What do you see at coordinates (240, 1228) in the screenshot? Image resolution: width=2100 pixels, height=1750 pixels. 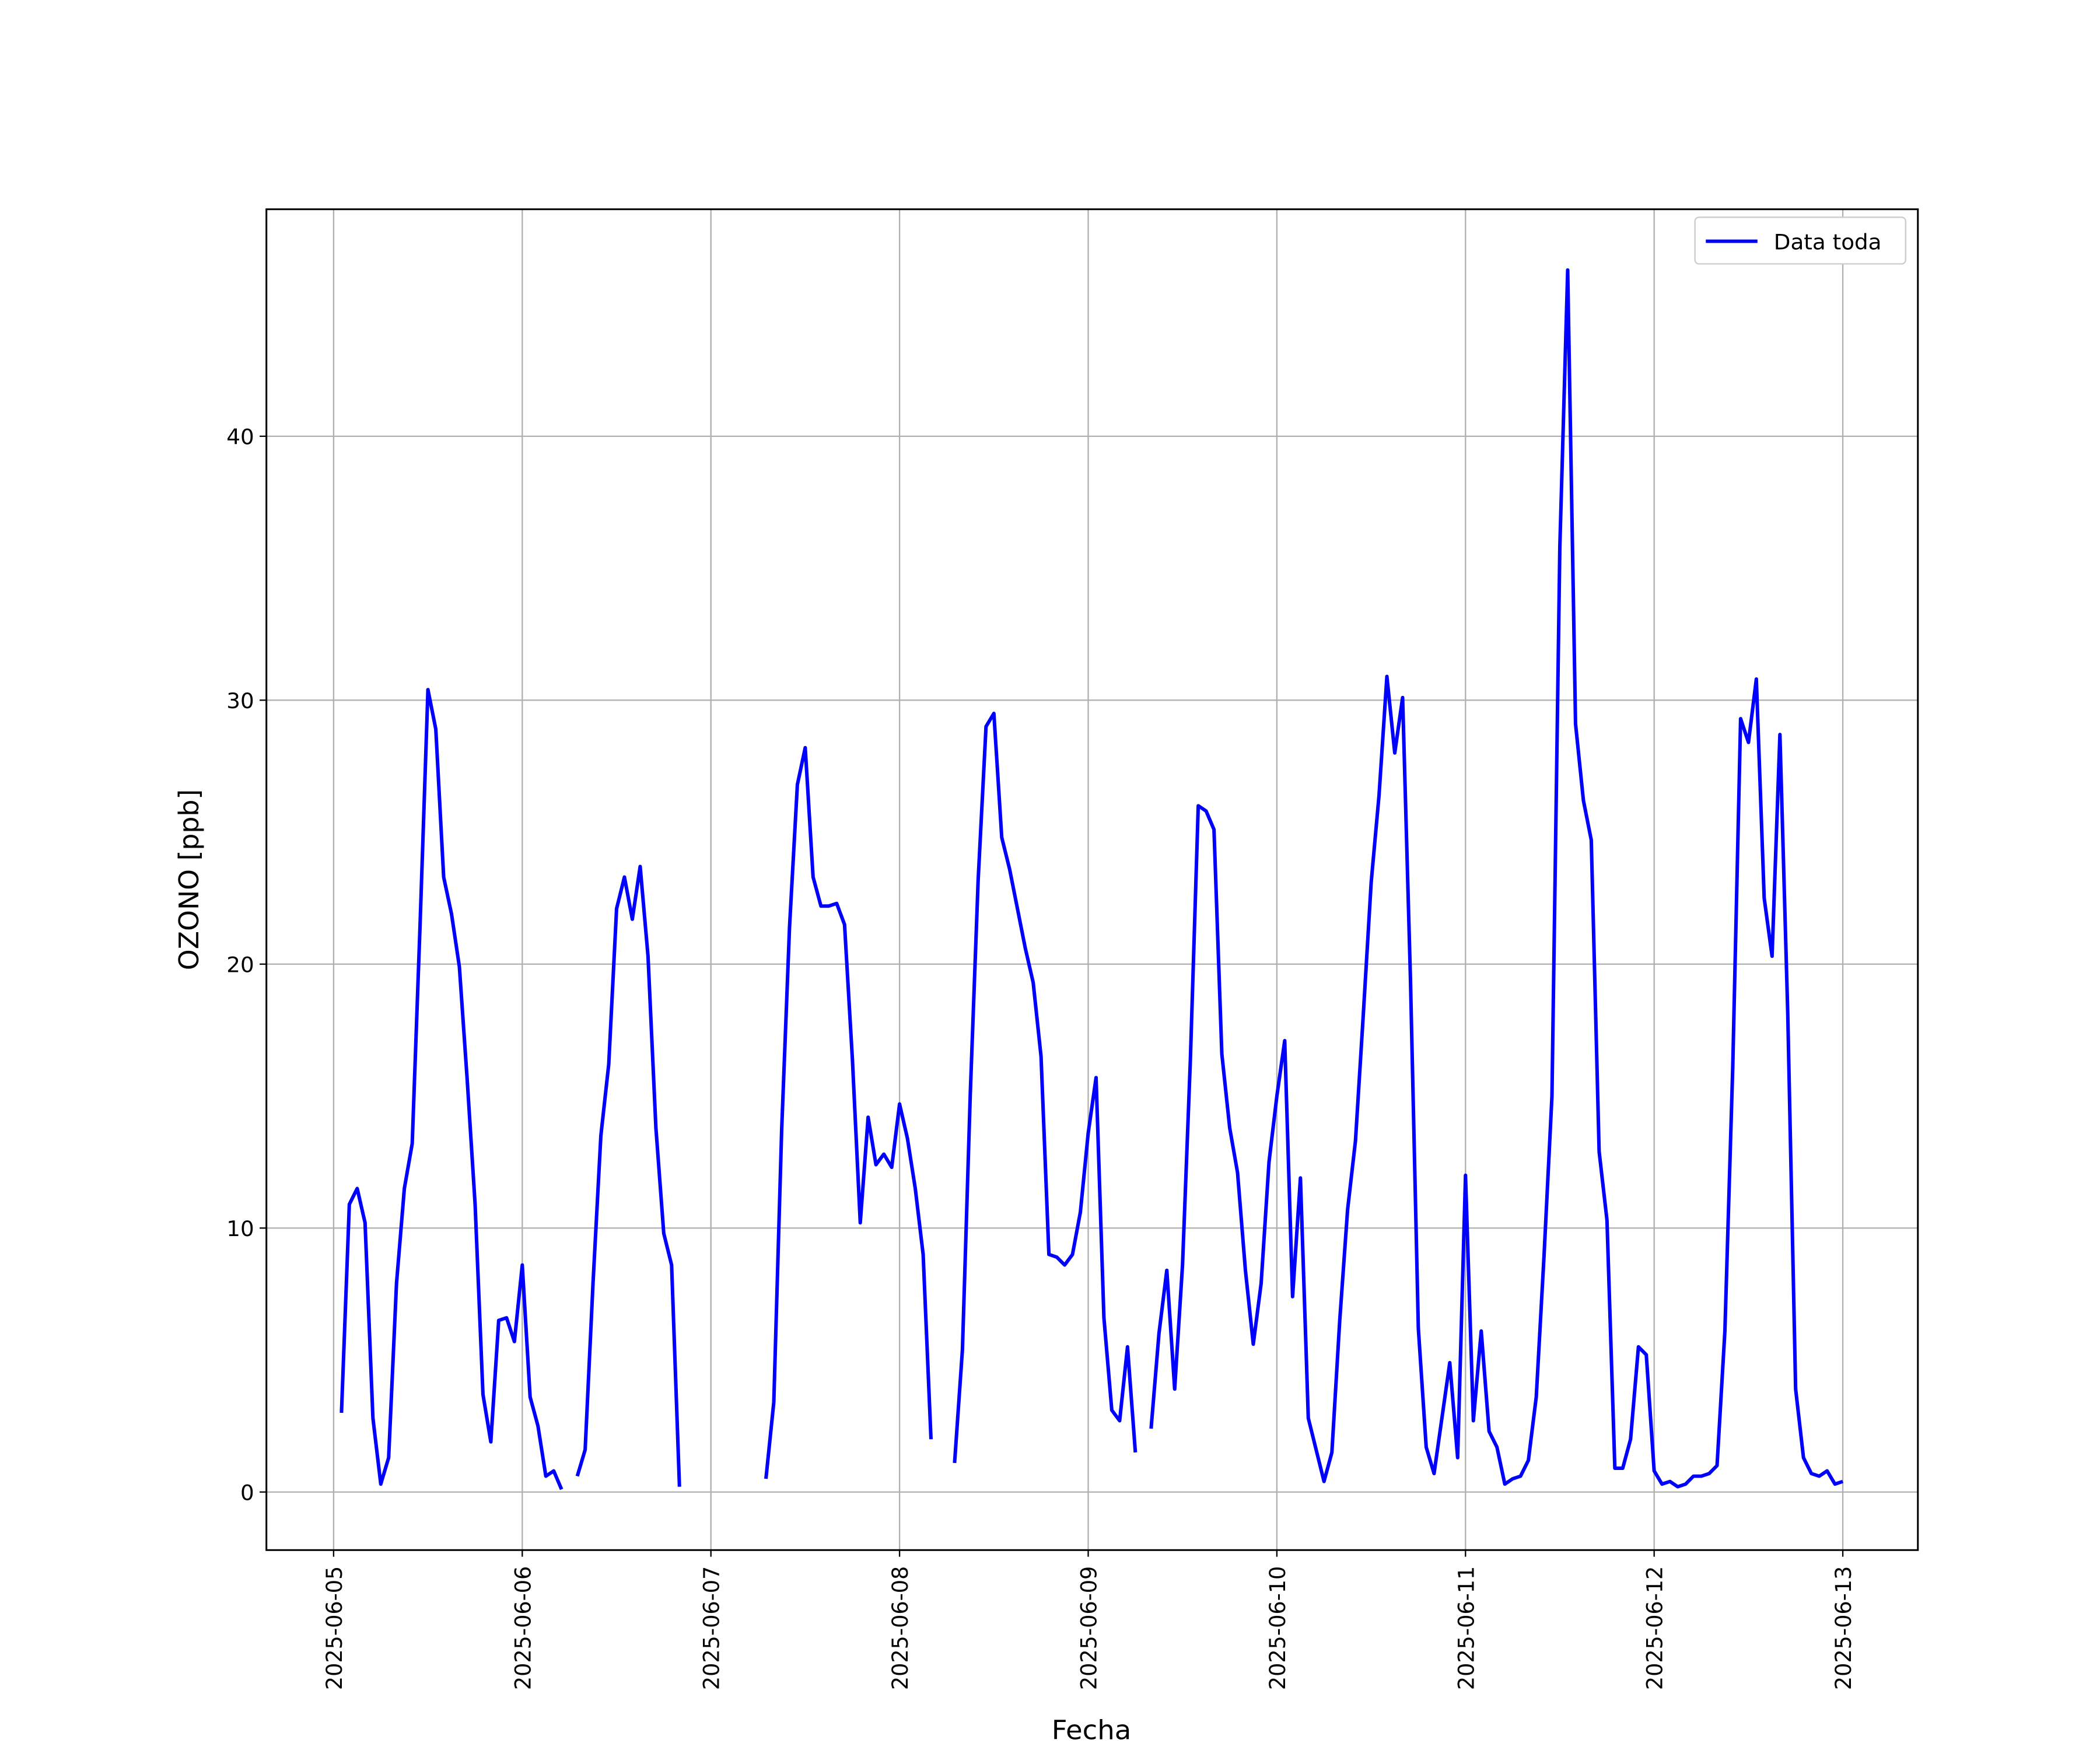 I see `y-tick-label: 10` at bounding box center [240, 1228].